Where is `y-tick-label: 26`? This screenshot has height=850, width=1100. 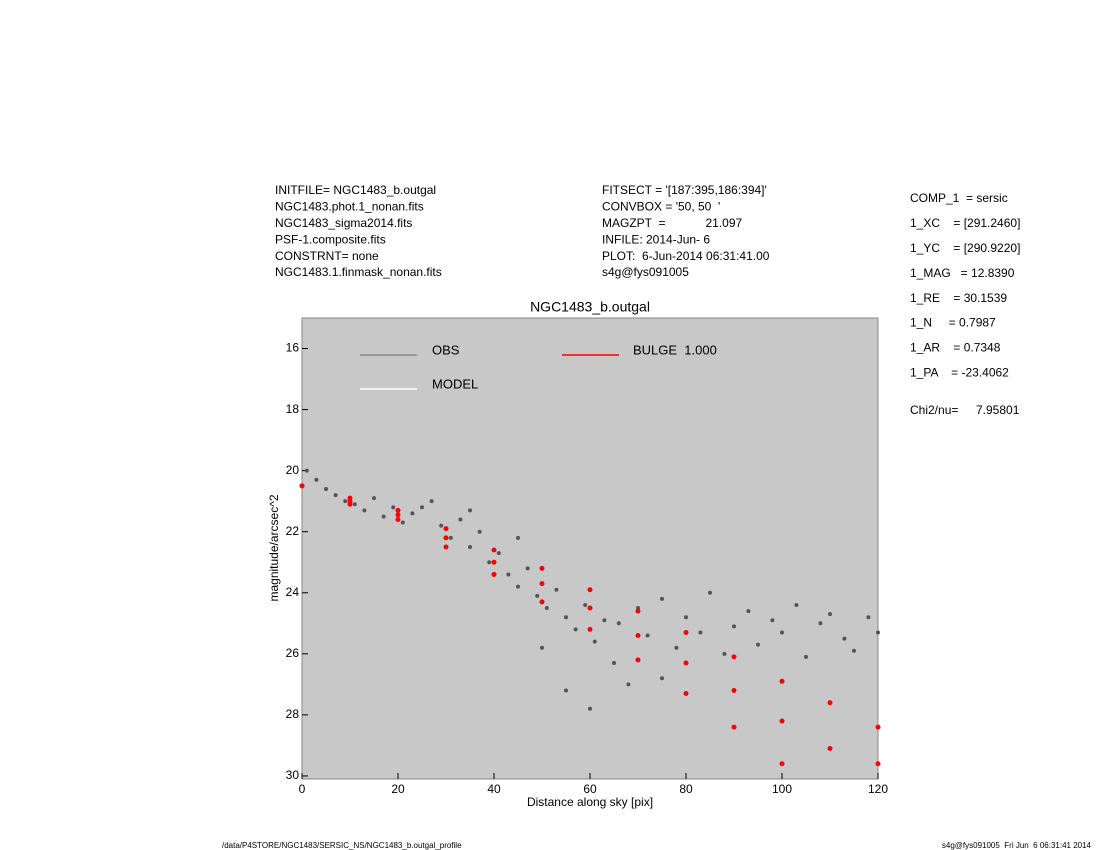 y-tick-label: 26 is located at coordinates (293, 653).